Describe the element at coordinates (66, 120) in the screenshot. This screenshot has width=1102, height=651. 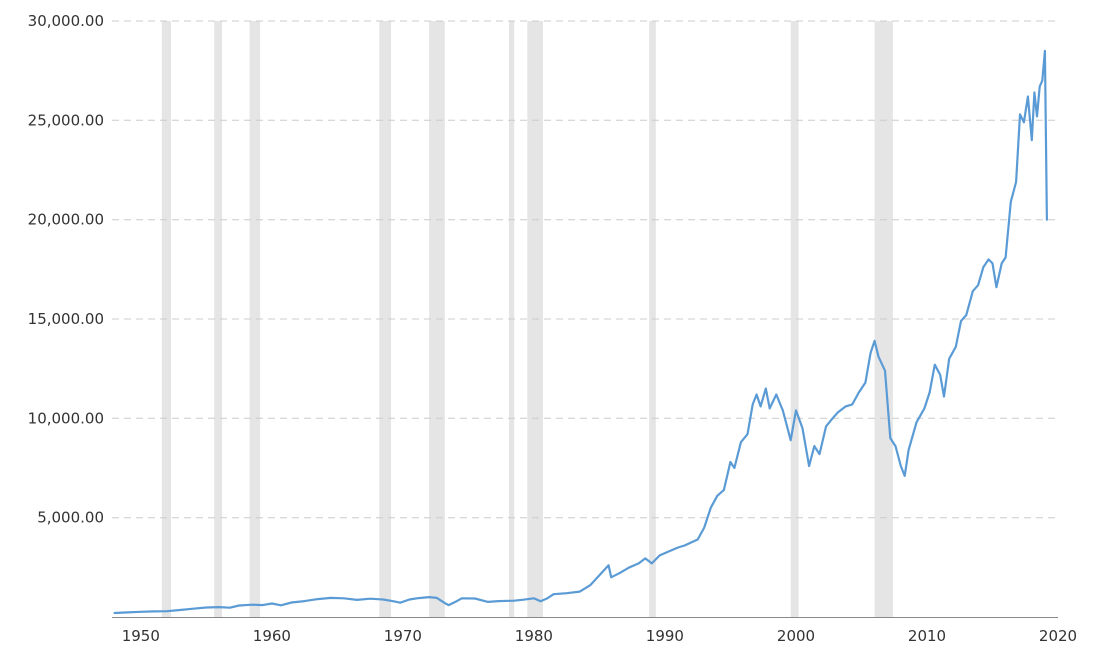
I see `y-tick-label: 25,000.00` at that location.